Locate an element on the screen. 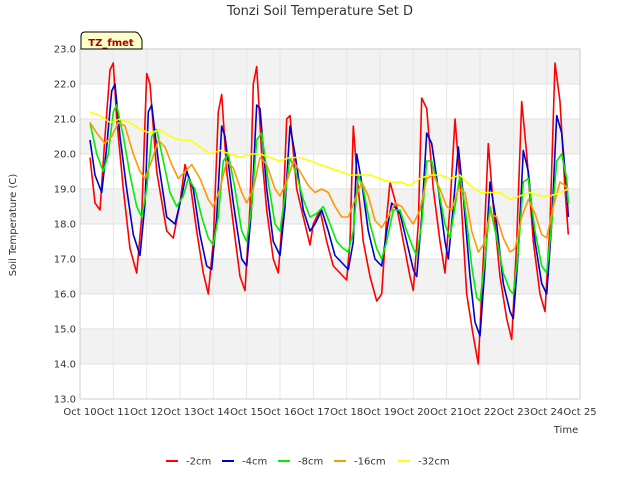 Image resolution: width=640 pixels, height=480 pixels. legend: -2cm -4cm -8cm -16cm -32cm is located at coordinates (308, 462).